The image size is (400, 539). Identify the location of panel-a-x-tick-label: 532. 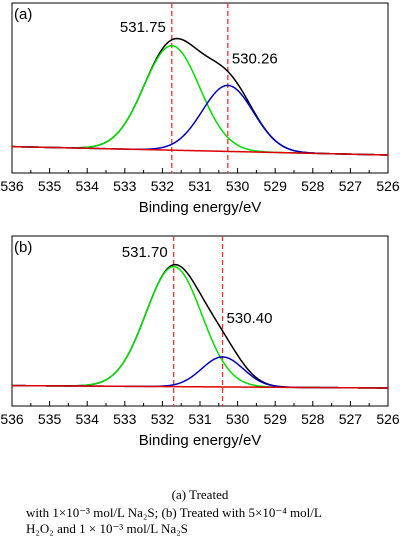
(163, 186).